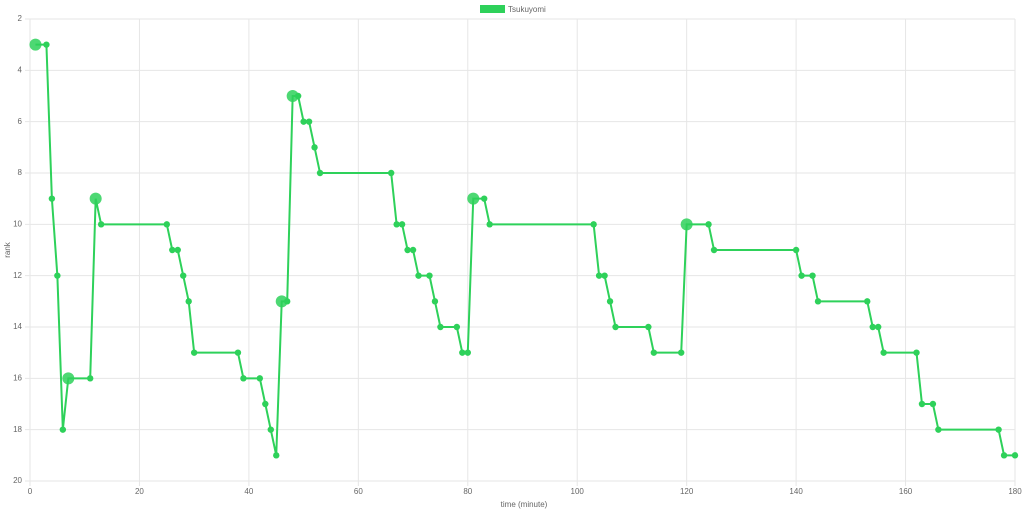 The image size is (1024, 517). Describe the element at coordinates (578, 491) in the screenshot. I see `x-tick-label: 100` at that location.